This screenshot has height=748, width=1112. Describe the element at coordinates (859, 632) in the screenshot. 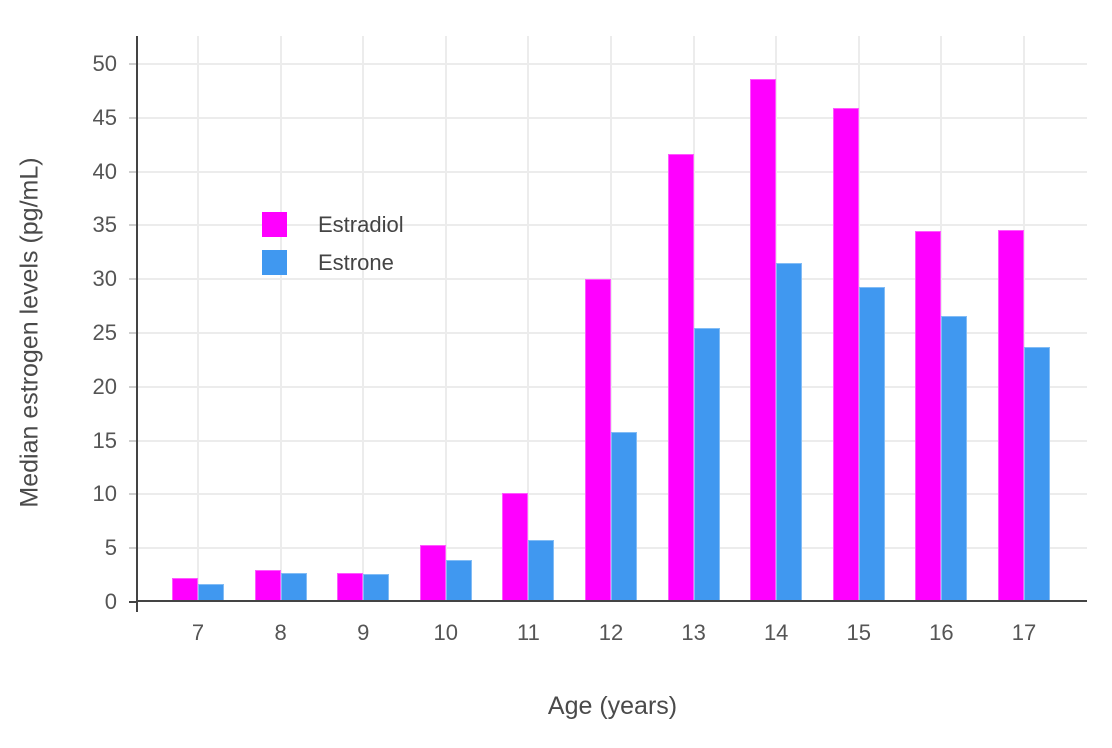

I see `x-tick-label: 15` at that location.